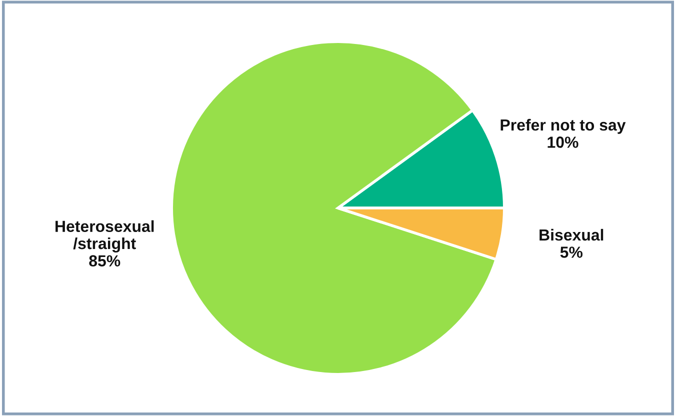 The image size is (676, 416). What do you see at coordinates (105, 236) in the screenshot?
I see `slice-label: Heterosexual /straight` at bounding box center [105, 236].